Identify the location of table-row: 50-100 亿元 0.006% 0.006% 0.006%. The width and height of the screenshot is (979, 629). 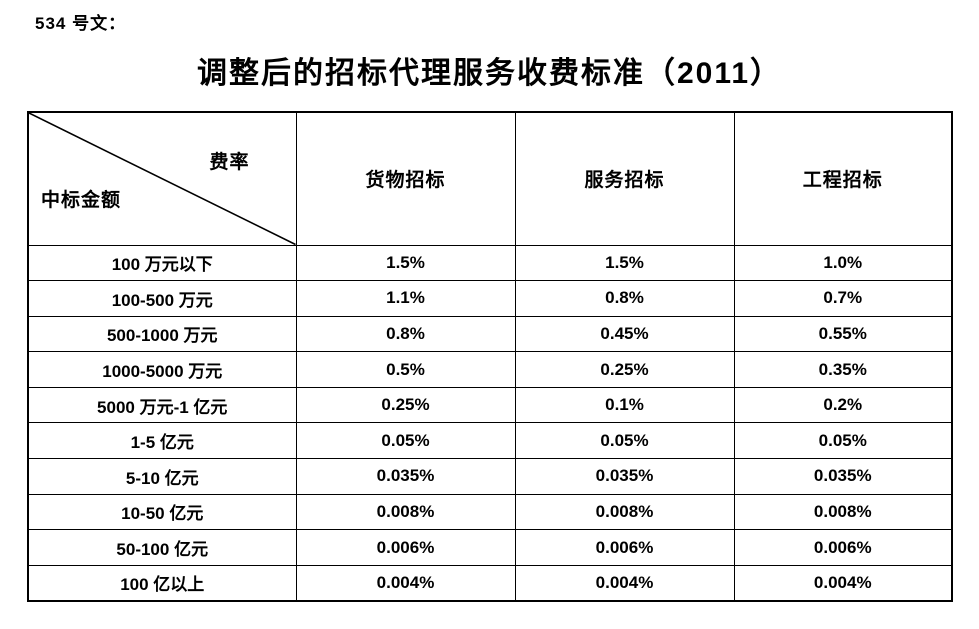
(490, 547).